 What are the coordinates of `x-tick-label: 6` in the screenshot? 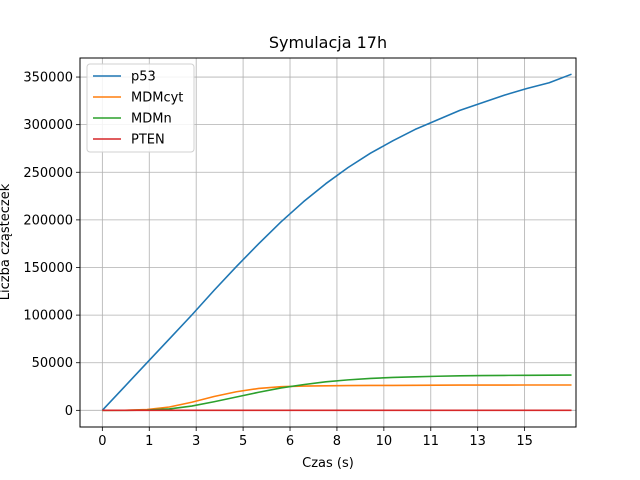 It's located at (290, 441).